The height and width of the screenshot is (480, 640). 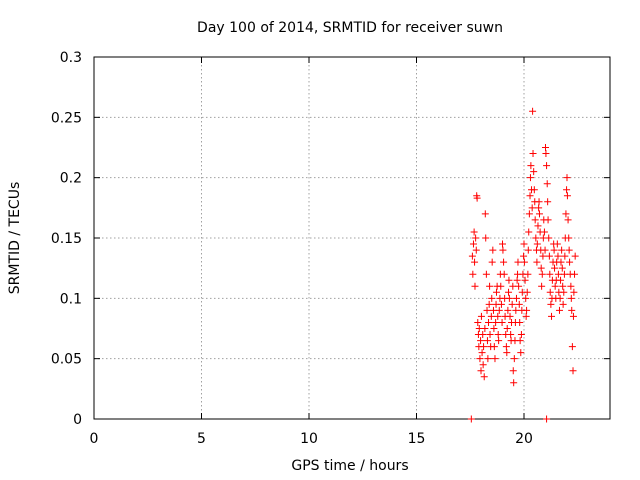 What do you see at coordinates (66, 118) in the screenshot?
I see `y-tick-label: 0.25` at bounding box center [66, 118].